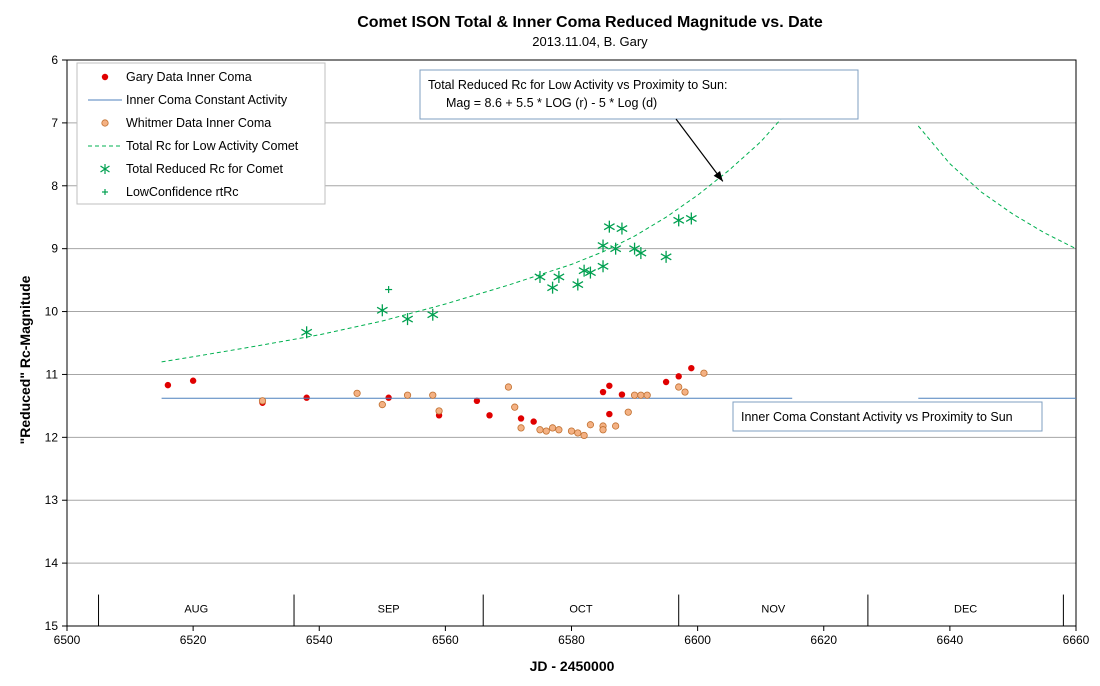 Image resolution: width=1100 pixels, height=686 pixels. What do you see at coordinates (212, 146) in the screenshot?
I see `legend-label: Total Rc for Low Activity Comet` at bounding box center [212, 146].